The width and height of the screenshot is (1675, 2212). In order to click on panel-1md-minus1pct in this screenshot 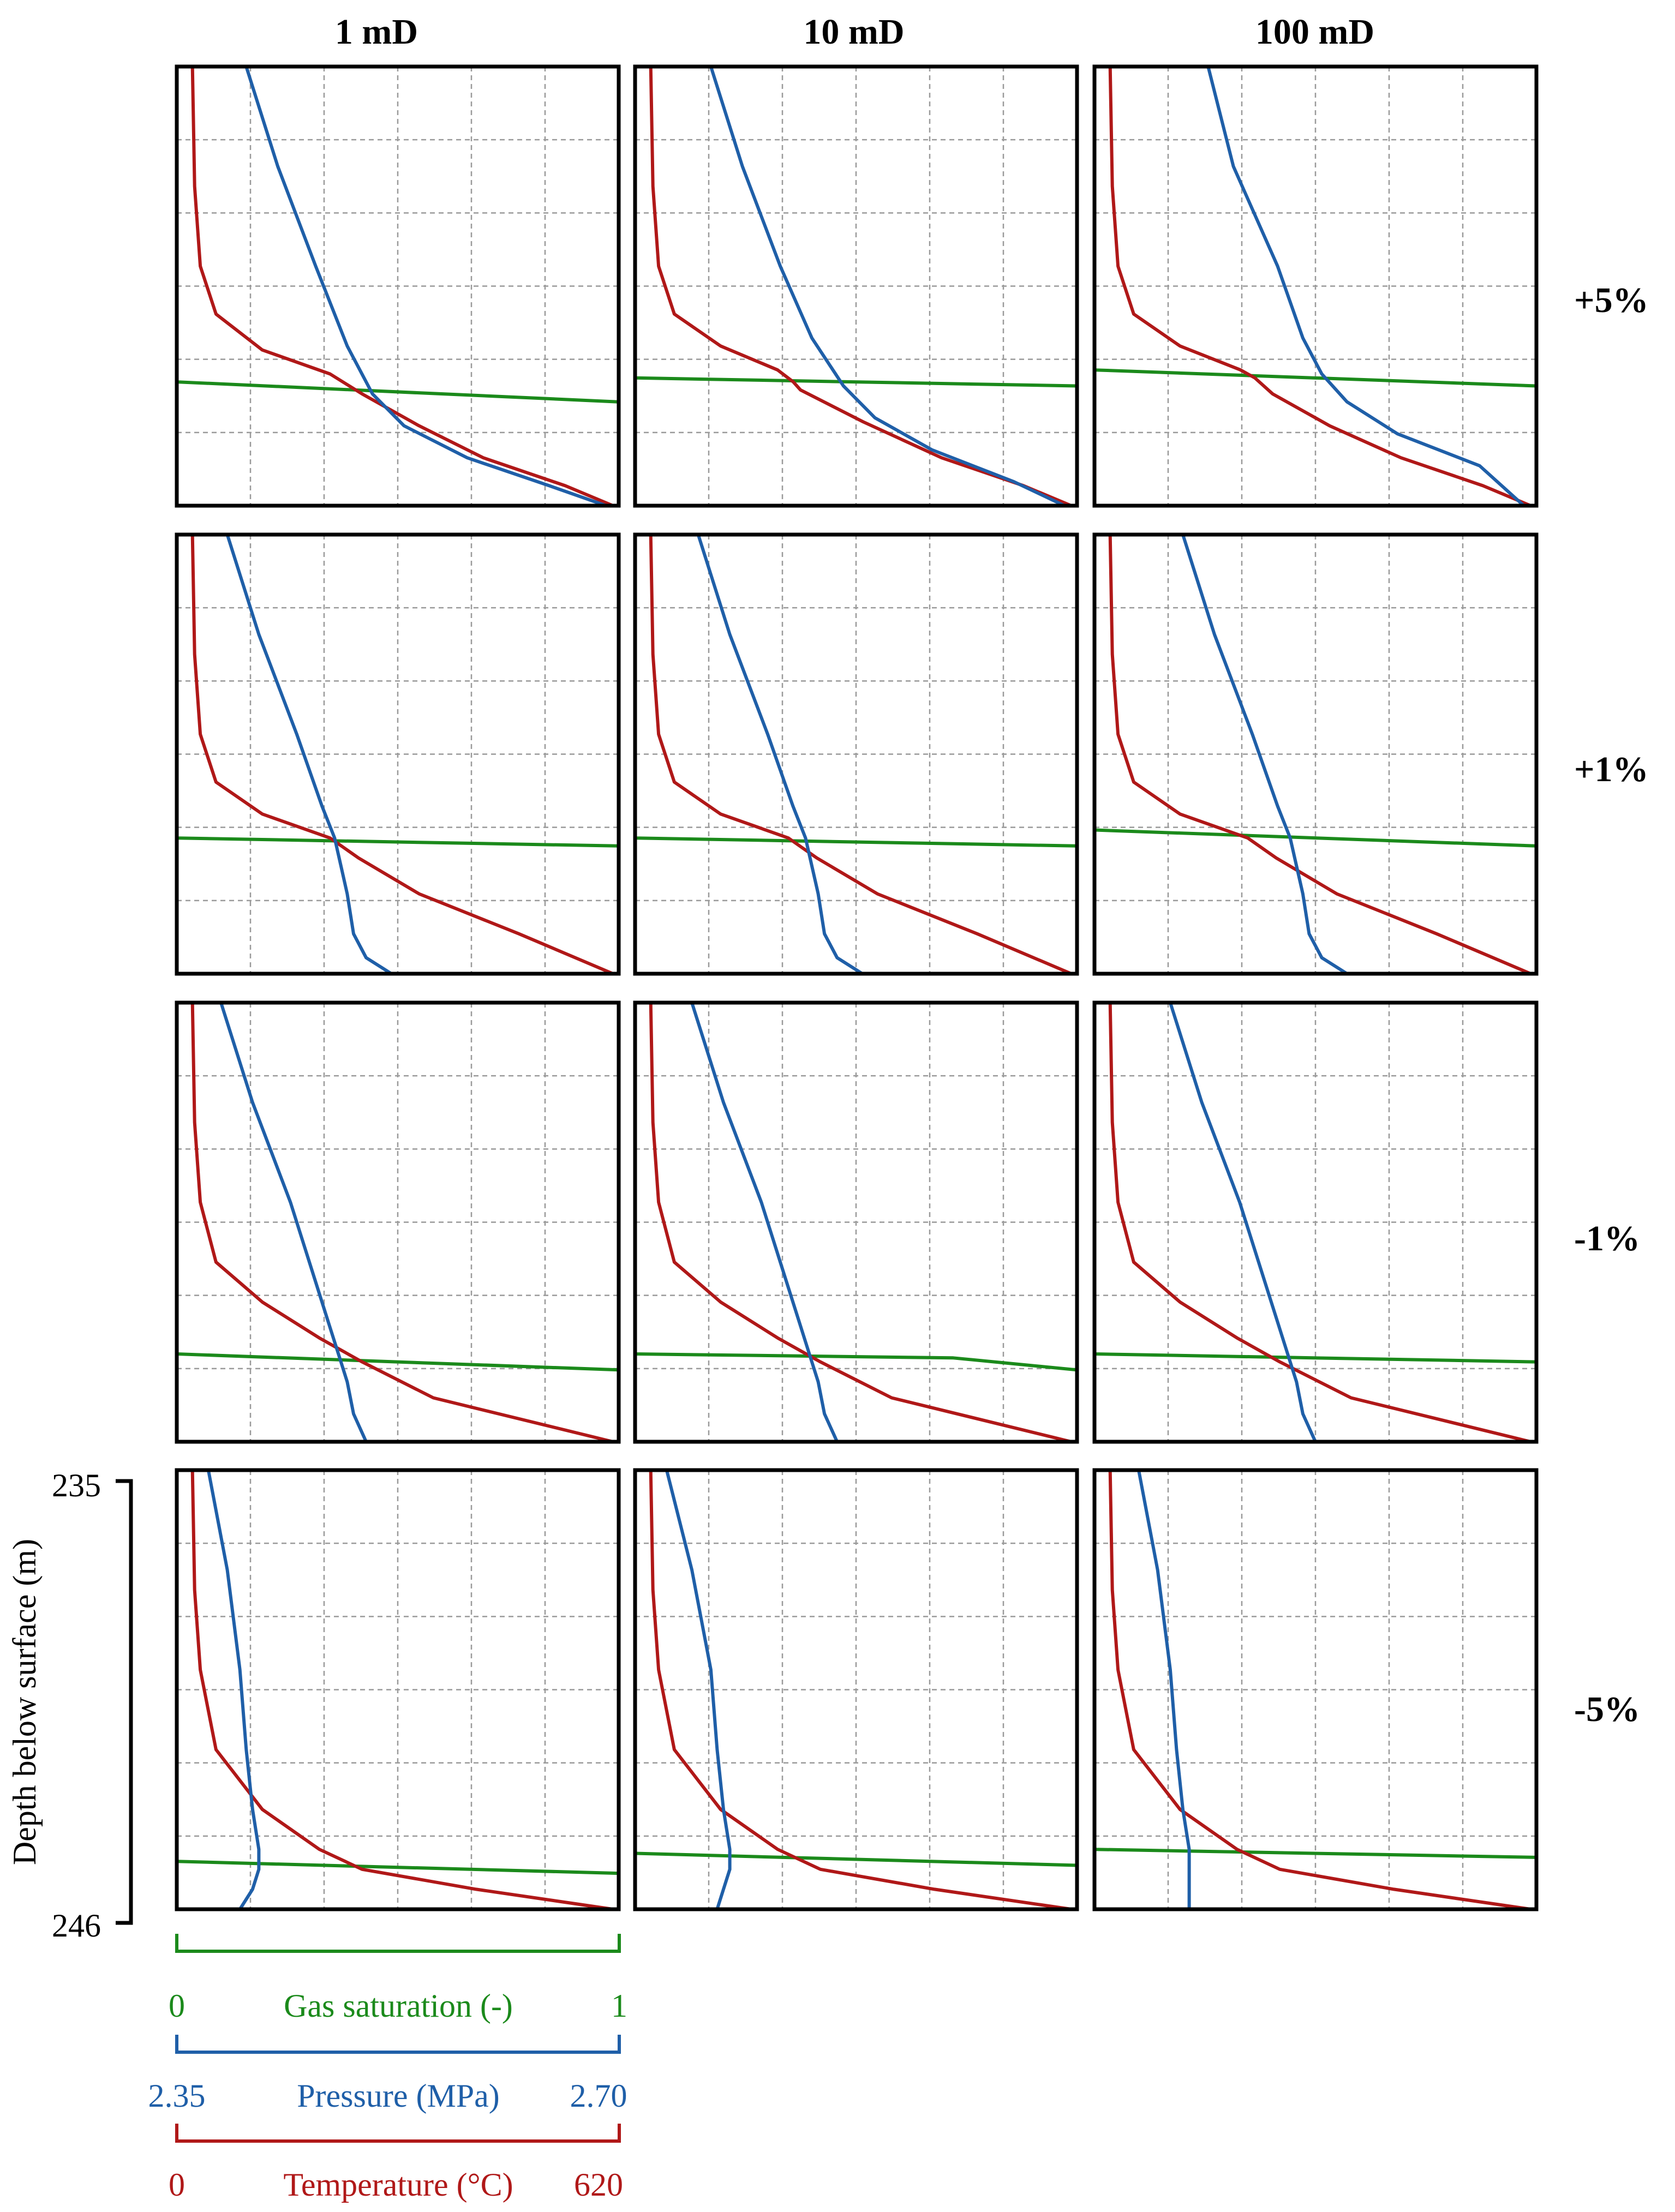, I will do `click(398, 1222)`.